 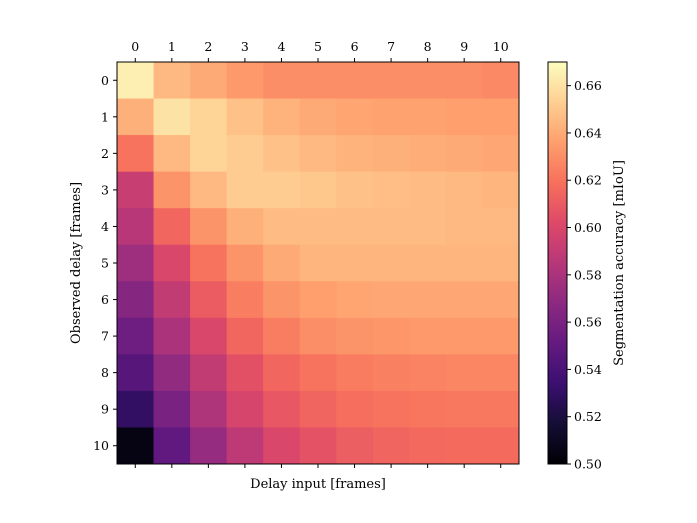 What do you see at coordinates (76, 263) in the screenshot?
I see `y-axis-label: Observed delay [frames]` at bounding box center [76, 263].